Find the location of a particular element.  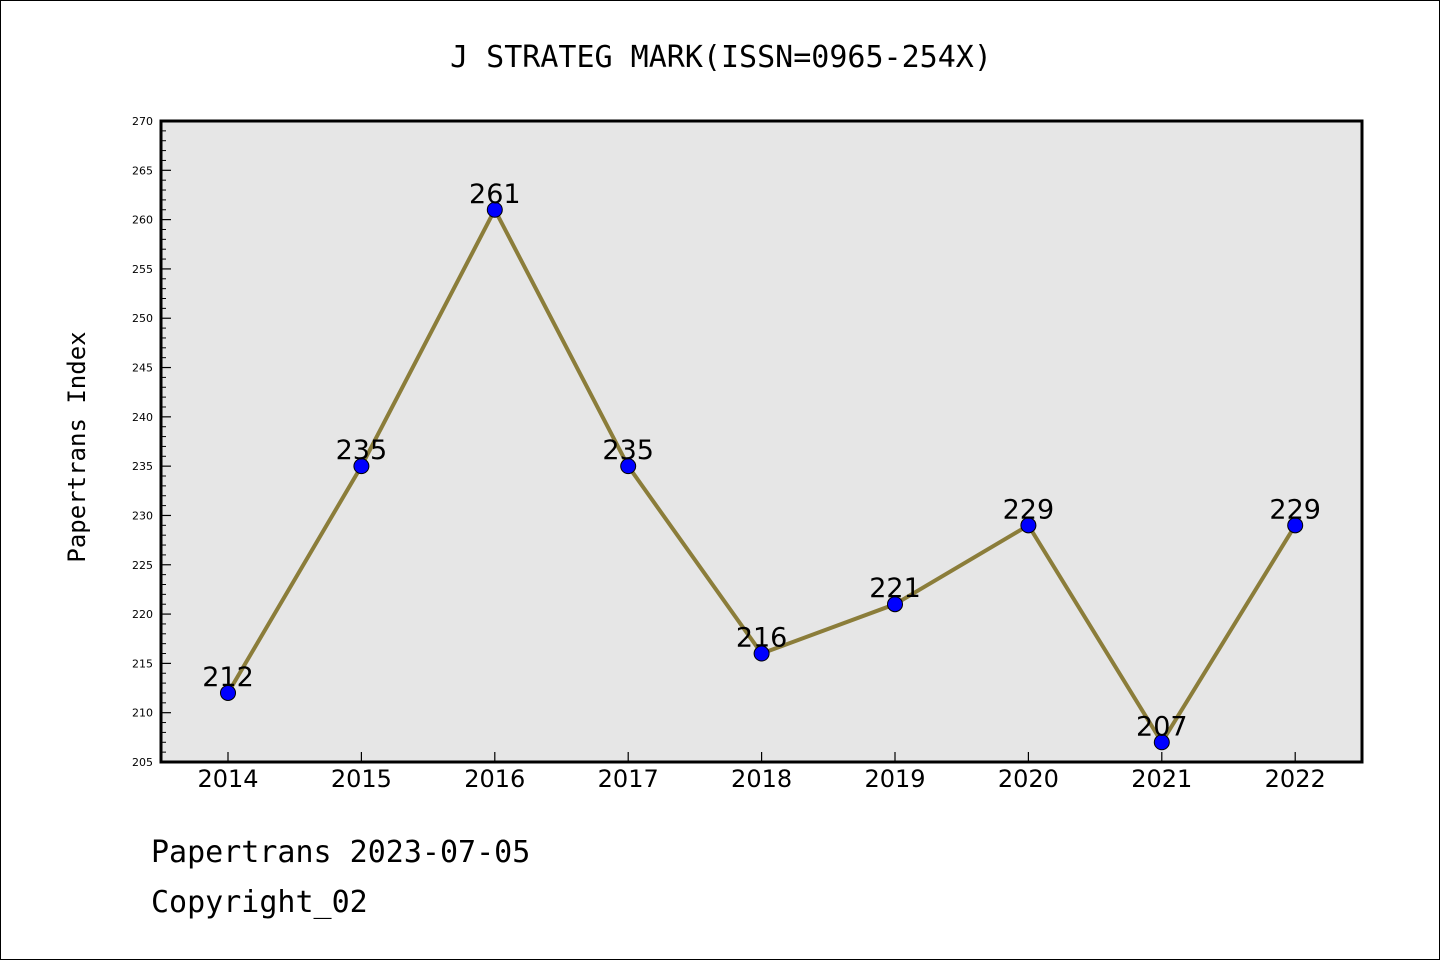

chart-title: J STRATEG MARK(ISSN=0965-254X) is located at coordinates (721, 57).